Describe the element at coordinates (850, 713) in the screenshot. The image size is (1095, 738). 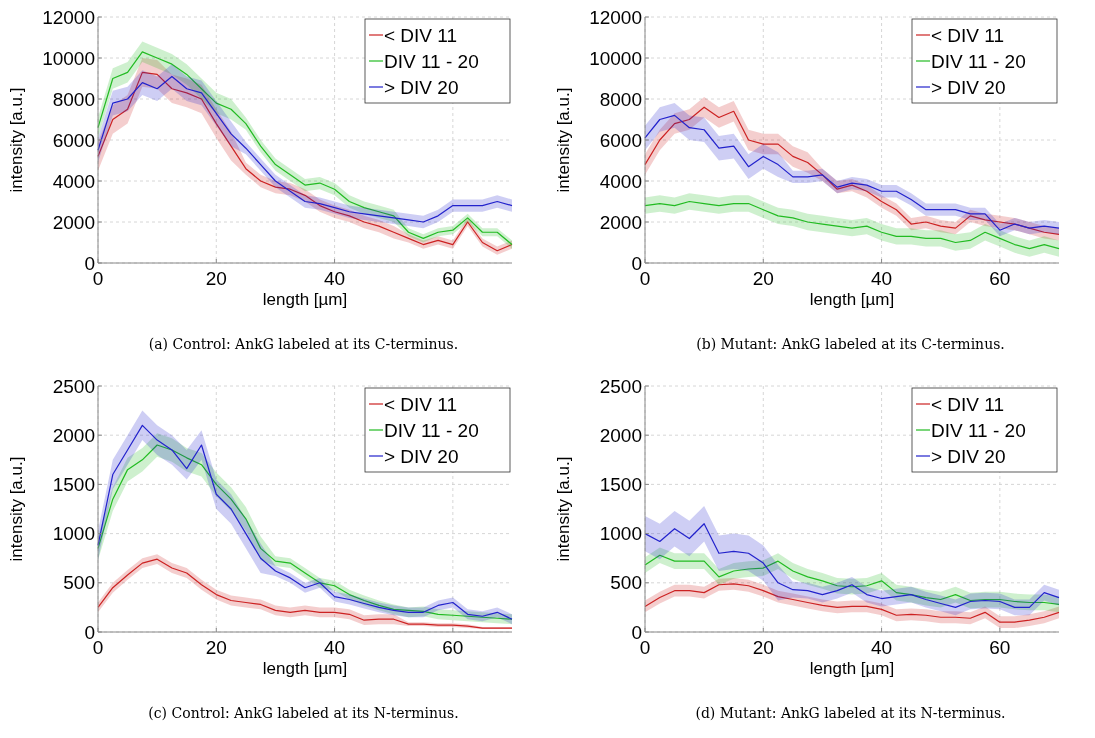
I see `text: (d) Mutant: AnkG labeled at its N-terminus.` at that location.